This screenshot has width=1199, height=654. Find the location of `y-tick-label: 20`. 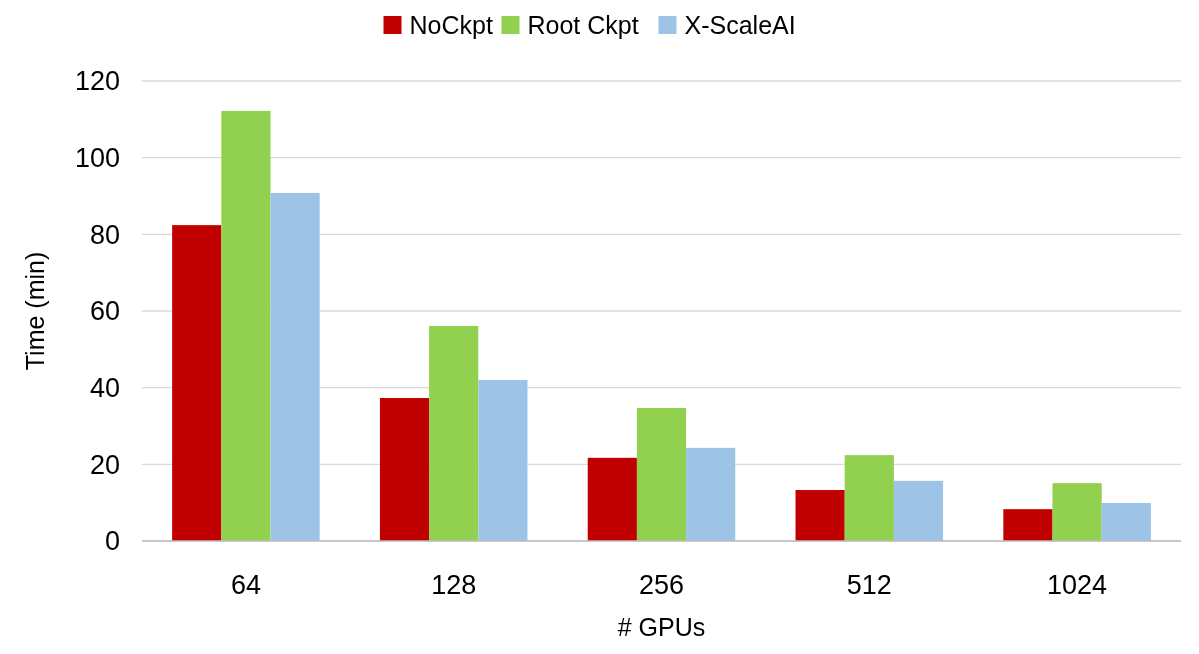

y-tick-label: 20 is located at coordinates (104, 464).